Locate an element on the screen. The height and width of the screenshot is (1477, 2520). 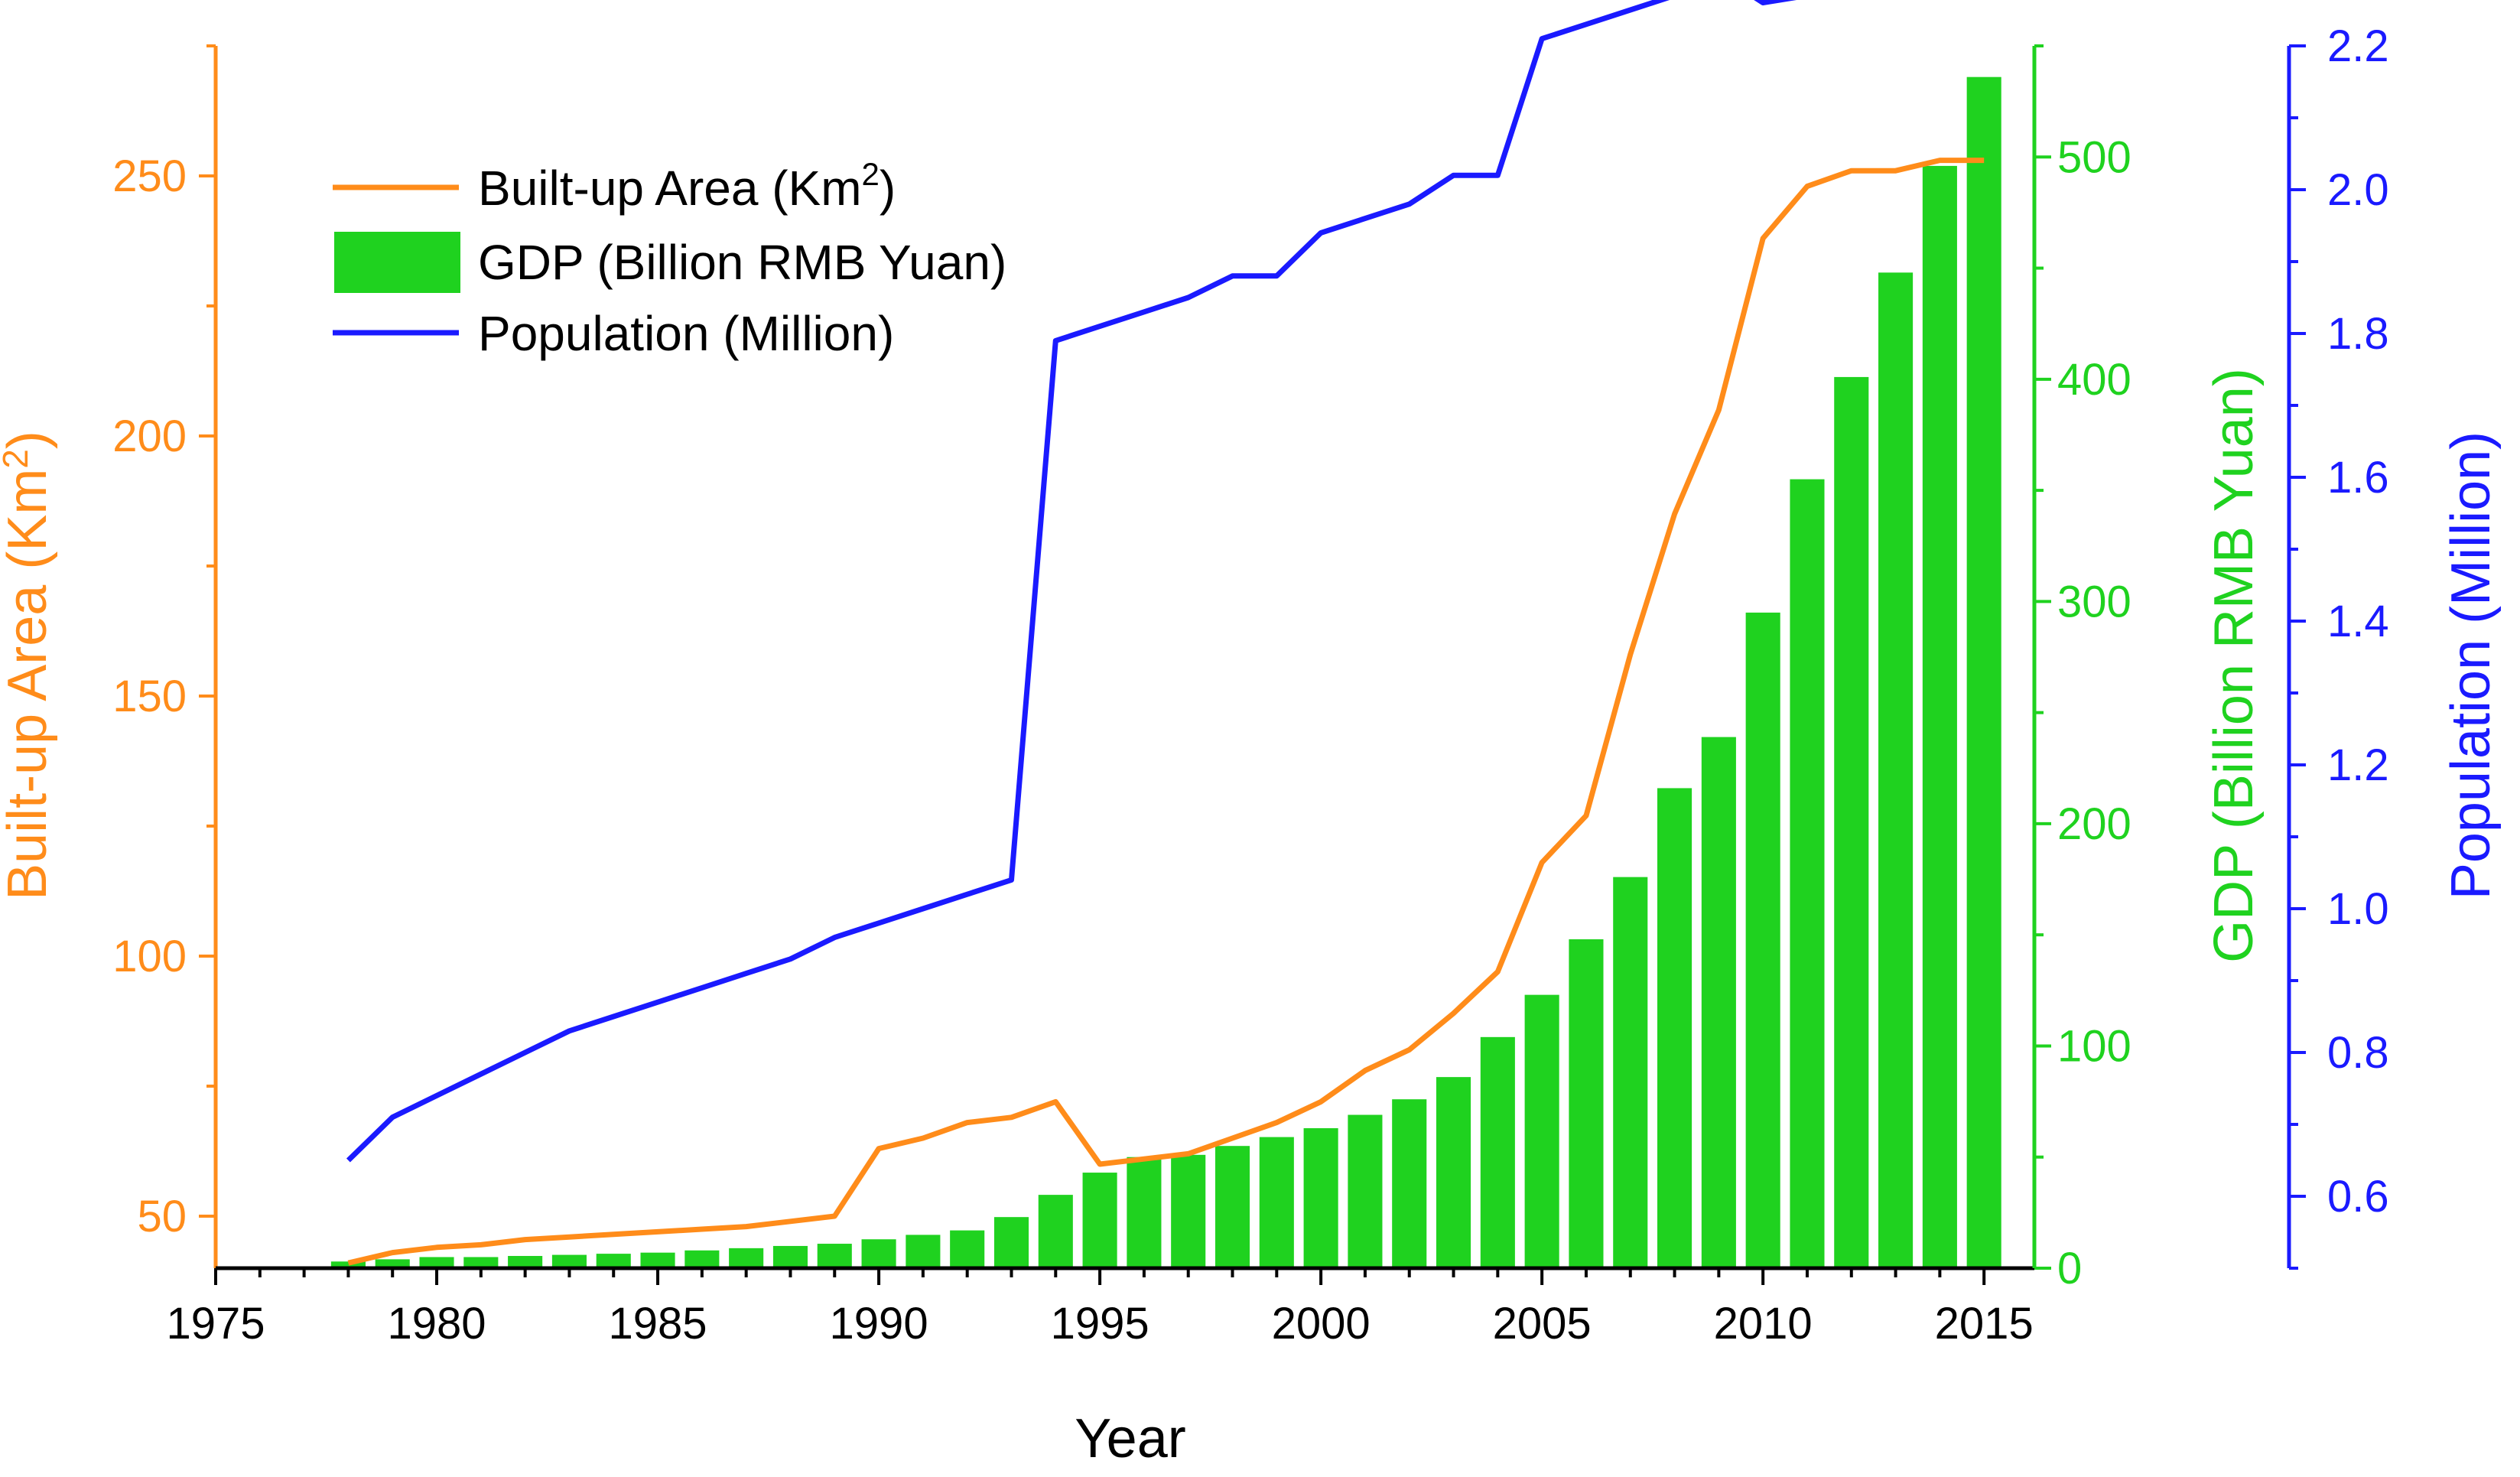
population-tick-label: 2.2 is located at coordinates (2358, 46).